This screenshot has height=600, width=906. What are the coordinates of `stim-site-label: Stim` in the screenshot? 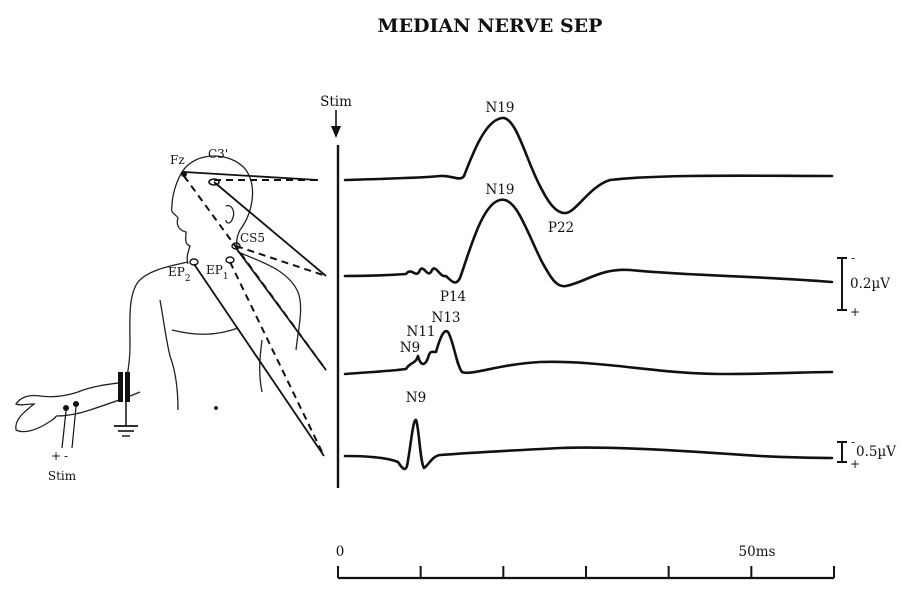 It's located at (62, 476).